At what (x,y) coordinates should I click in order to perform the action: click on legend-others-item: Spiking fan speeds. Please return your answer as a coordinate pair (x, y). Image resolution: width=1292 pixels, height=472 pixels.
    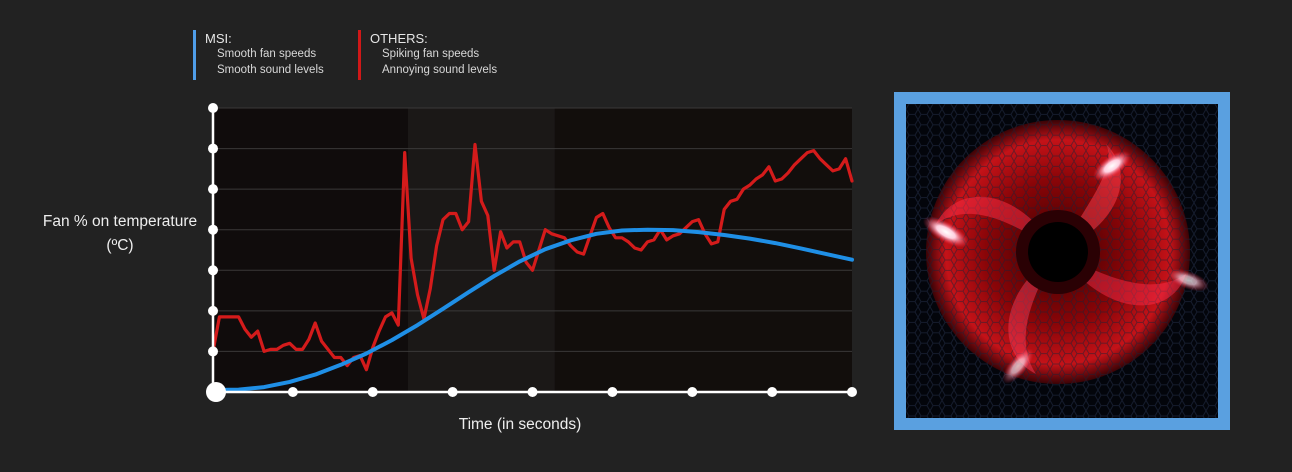
    Looking at the image, I should click on (431, 54).